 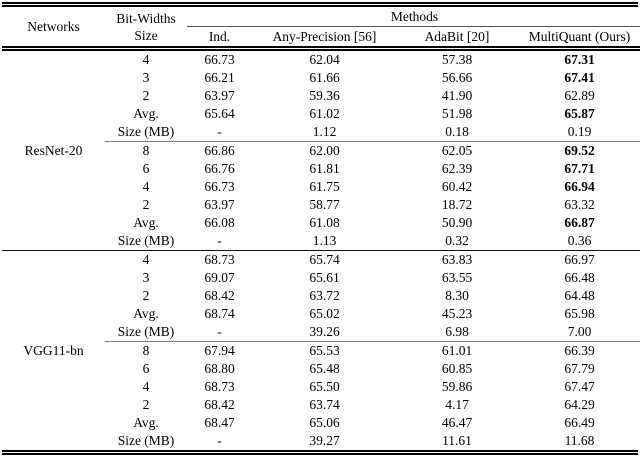 I want to click on value-cell: 62.04, so click(x=324, y=59).